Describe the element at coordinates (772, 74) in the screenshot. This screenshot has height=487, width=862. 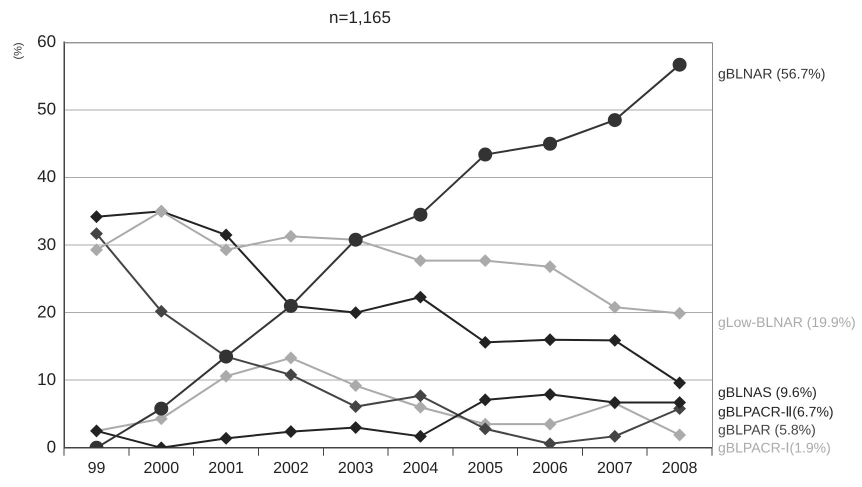
I see `text: gBLNAR (56.7%)` at that location.